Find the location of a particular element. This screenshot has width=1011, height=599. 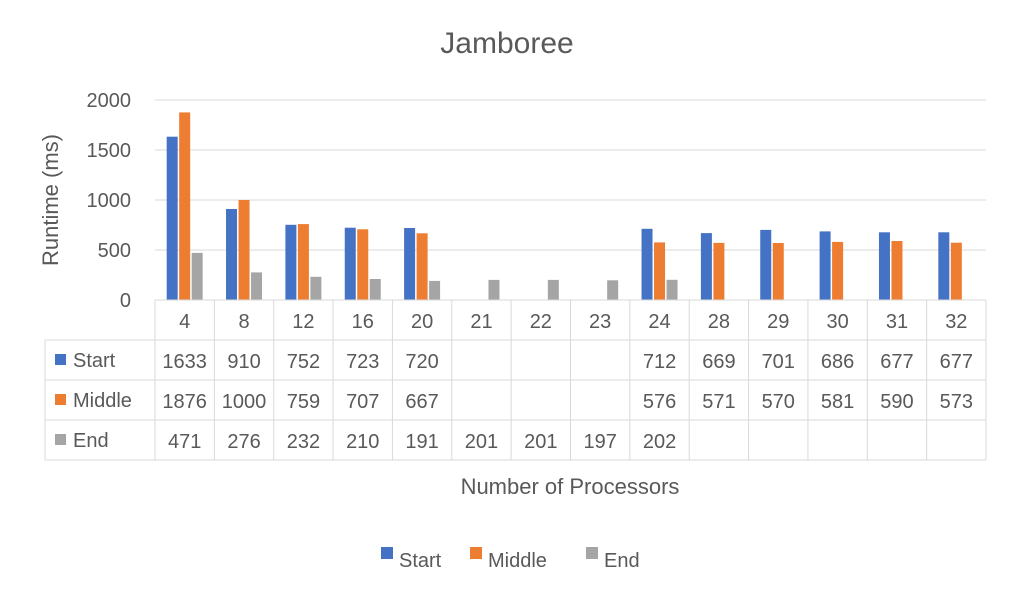

table-cell-value: 570 is located at coordinates (778, 402).